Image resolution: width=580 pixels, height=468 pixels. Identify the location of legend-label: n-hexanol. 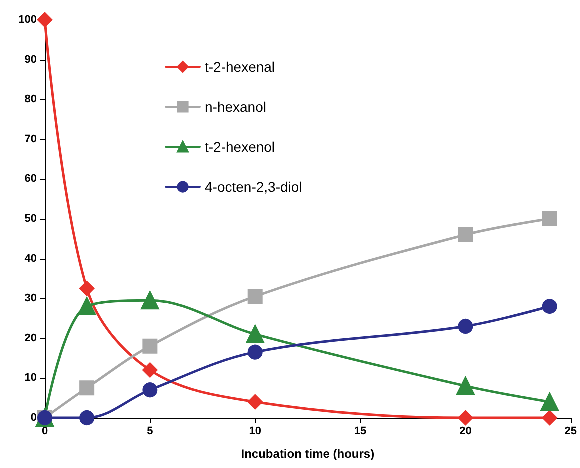
(235, 107).